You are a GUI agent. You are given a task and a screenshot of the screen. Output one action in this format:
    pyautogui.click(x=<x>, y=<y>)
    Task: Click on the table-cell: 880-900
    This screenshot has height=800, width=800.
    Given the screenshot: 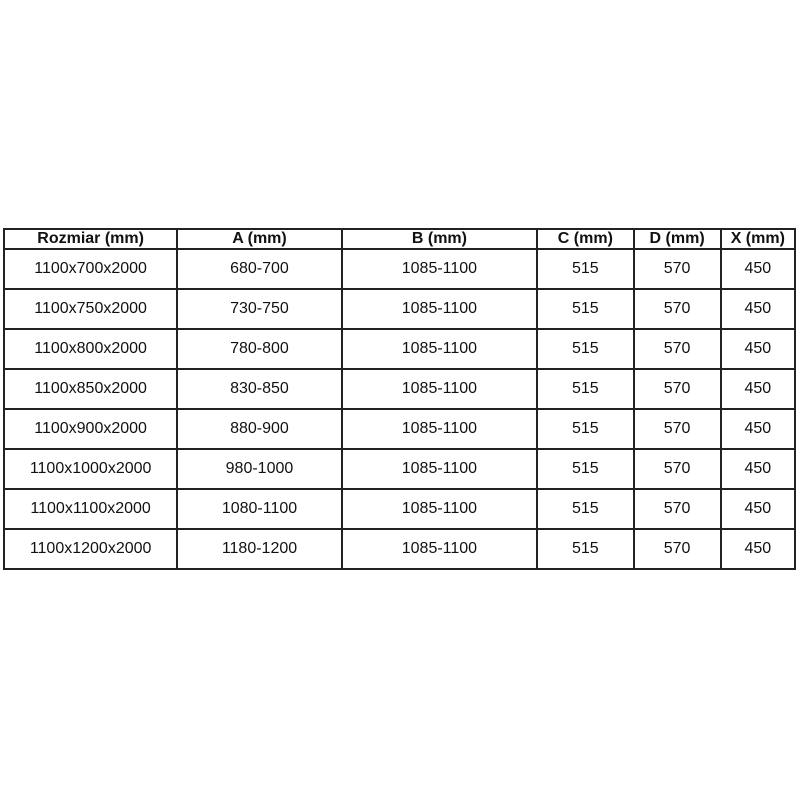 What is the action you would take?
    pyautogui.click(x=259, y=428)
    